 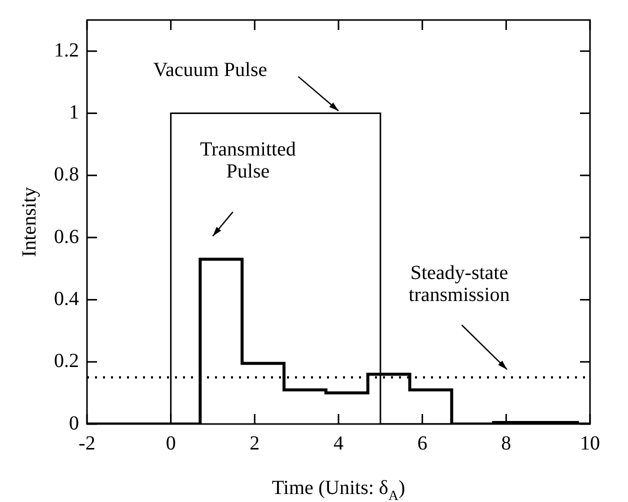 What do you see at coordinates (66, 175) in the screenshot?
I see `y-tick-label: 0.8` at bounding box center [66, 175].